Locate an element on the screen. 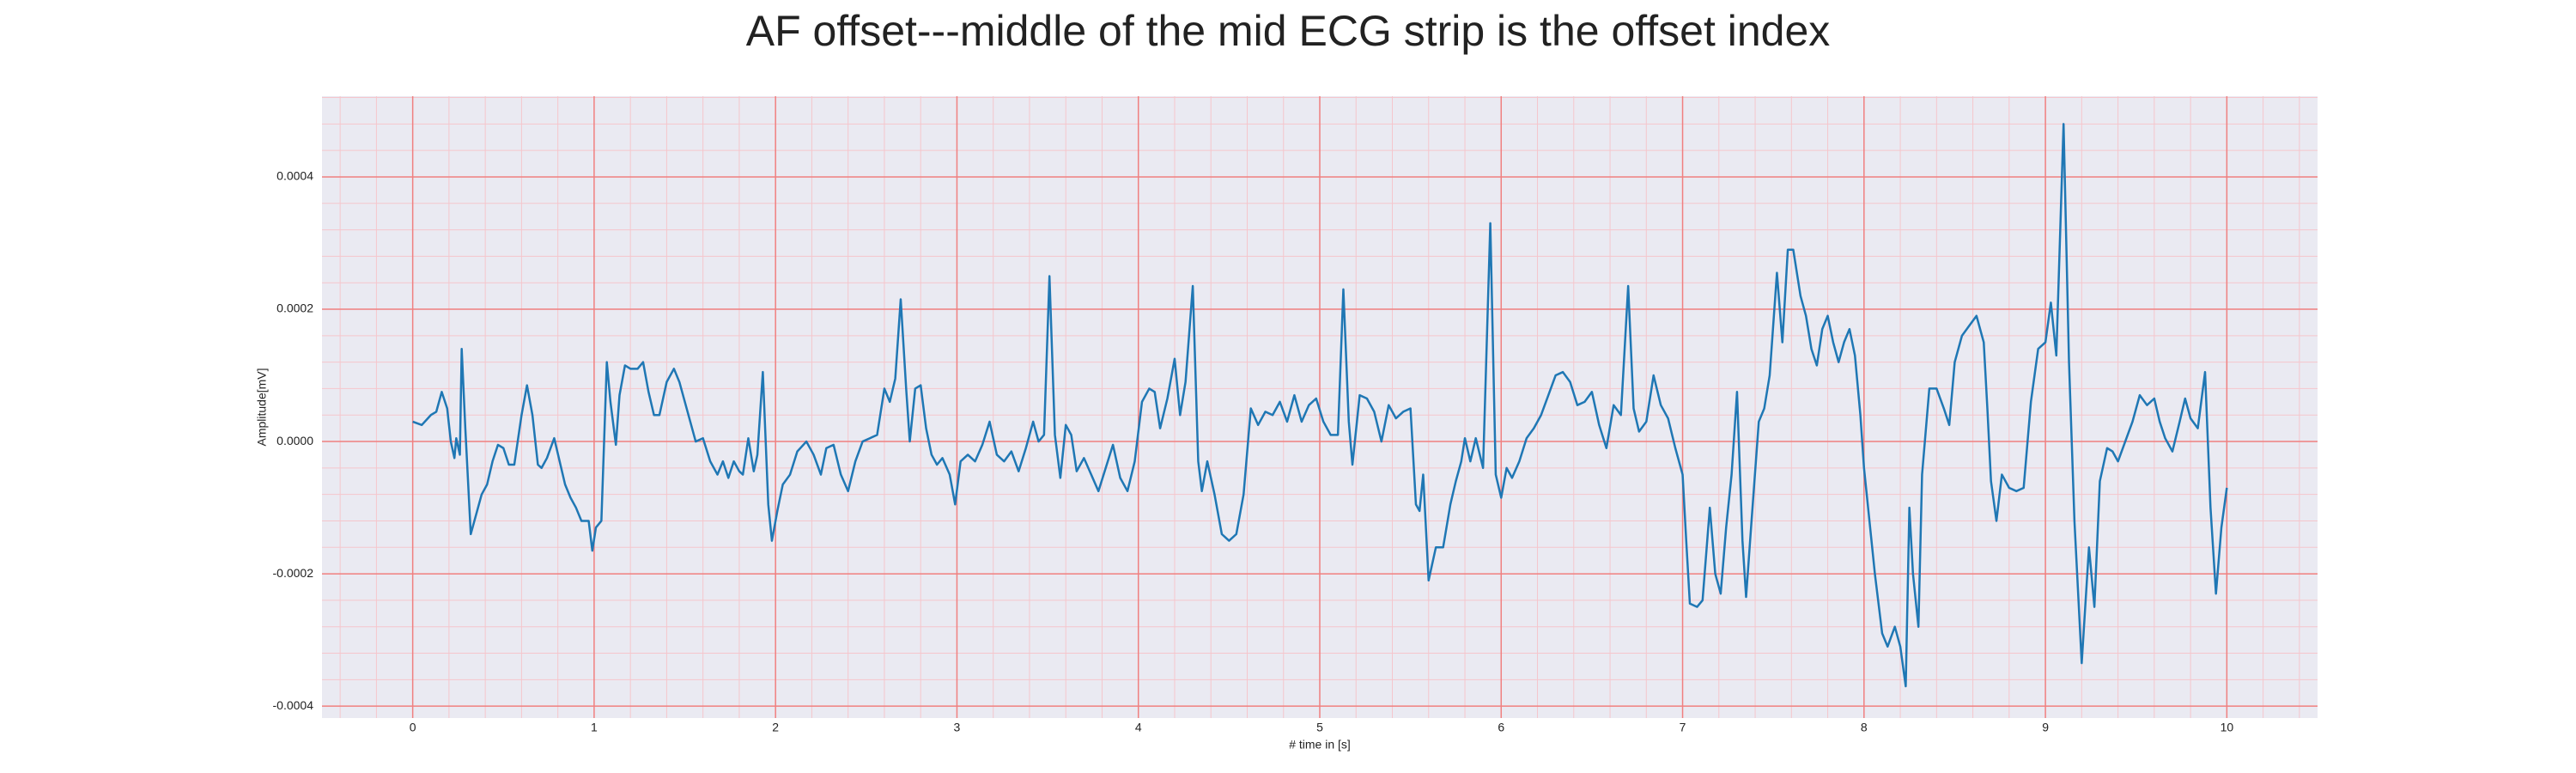  x-tick-label: 3 is located at coordinates (958, 727).